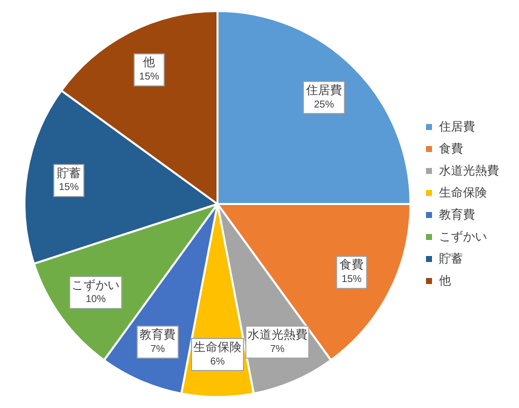 The width and height of the screenshot is (519, 408). What do you see at coordinates (456, 126) in the screenshot?
I see `legend-label: 住居費` at bounding box center [456, 126].